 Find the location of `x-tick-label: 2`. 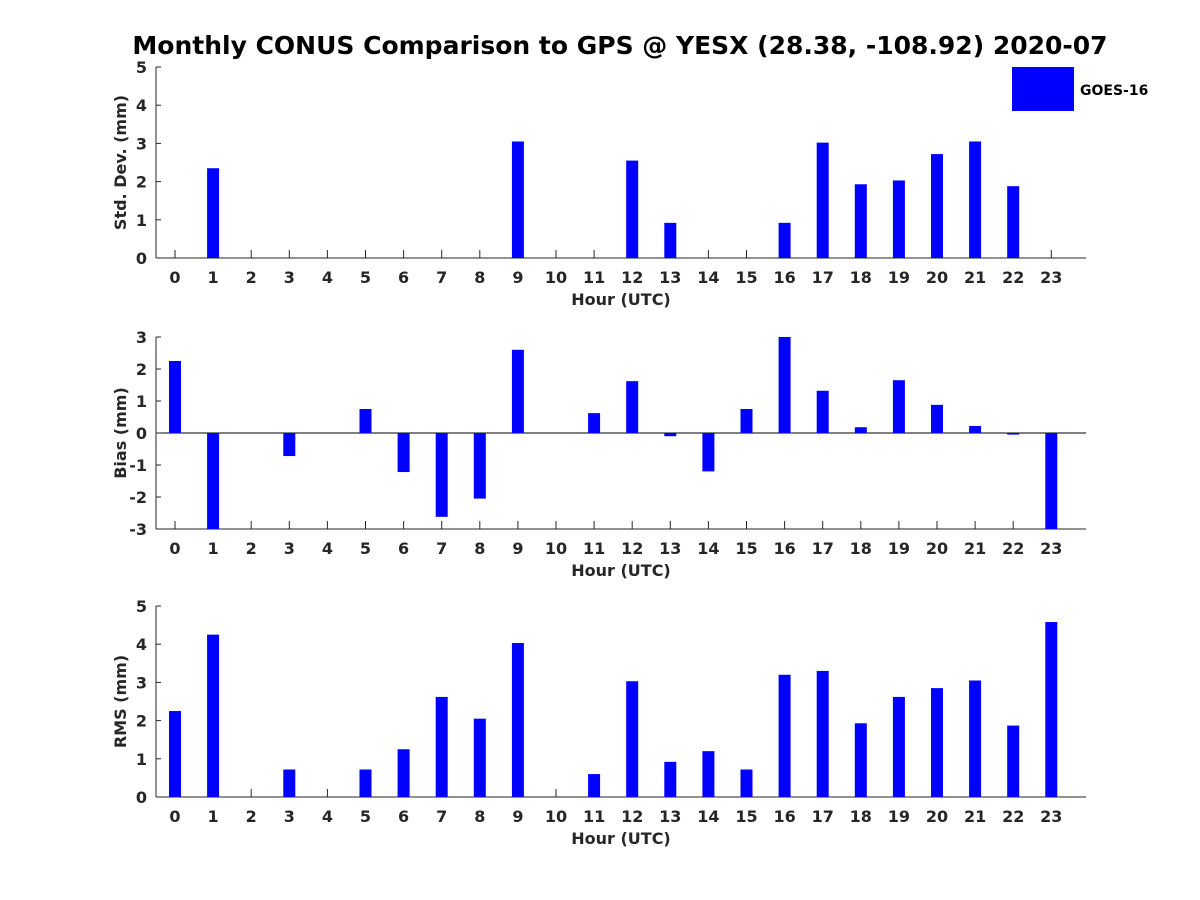

x-tick-label: 2 is located at coordinates (251, 277).